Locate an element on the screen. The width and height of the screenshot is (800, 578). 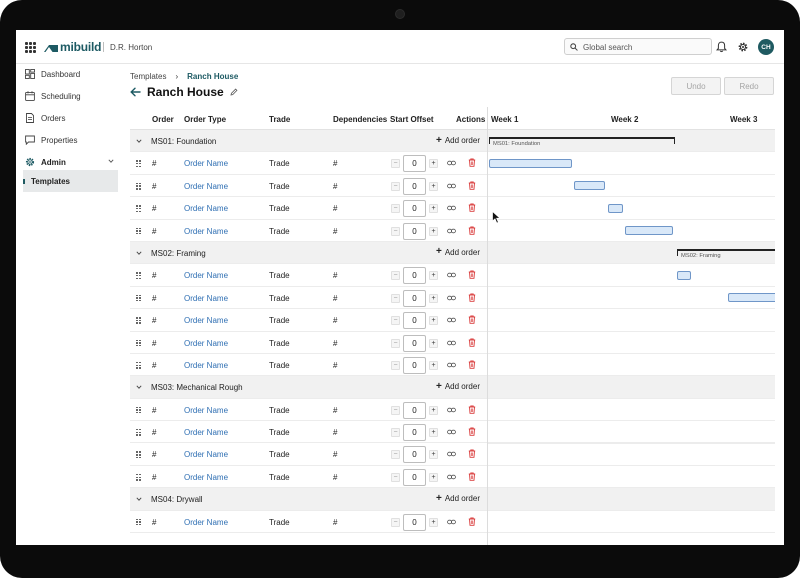
sidebar-item-templates: Templates is located at coordinates (70, 181).